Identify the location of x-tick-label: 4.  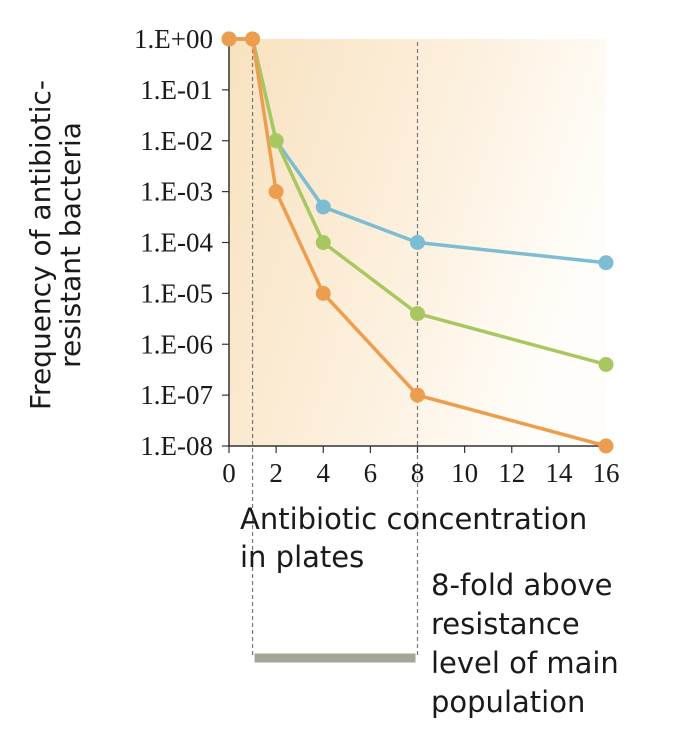
(324, 473).